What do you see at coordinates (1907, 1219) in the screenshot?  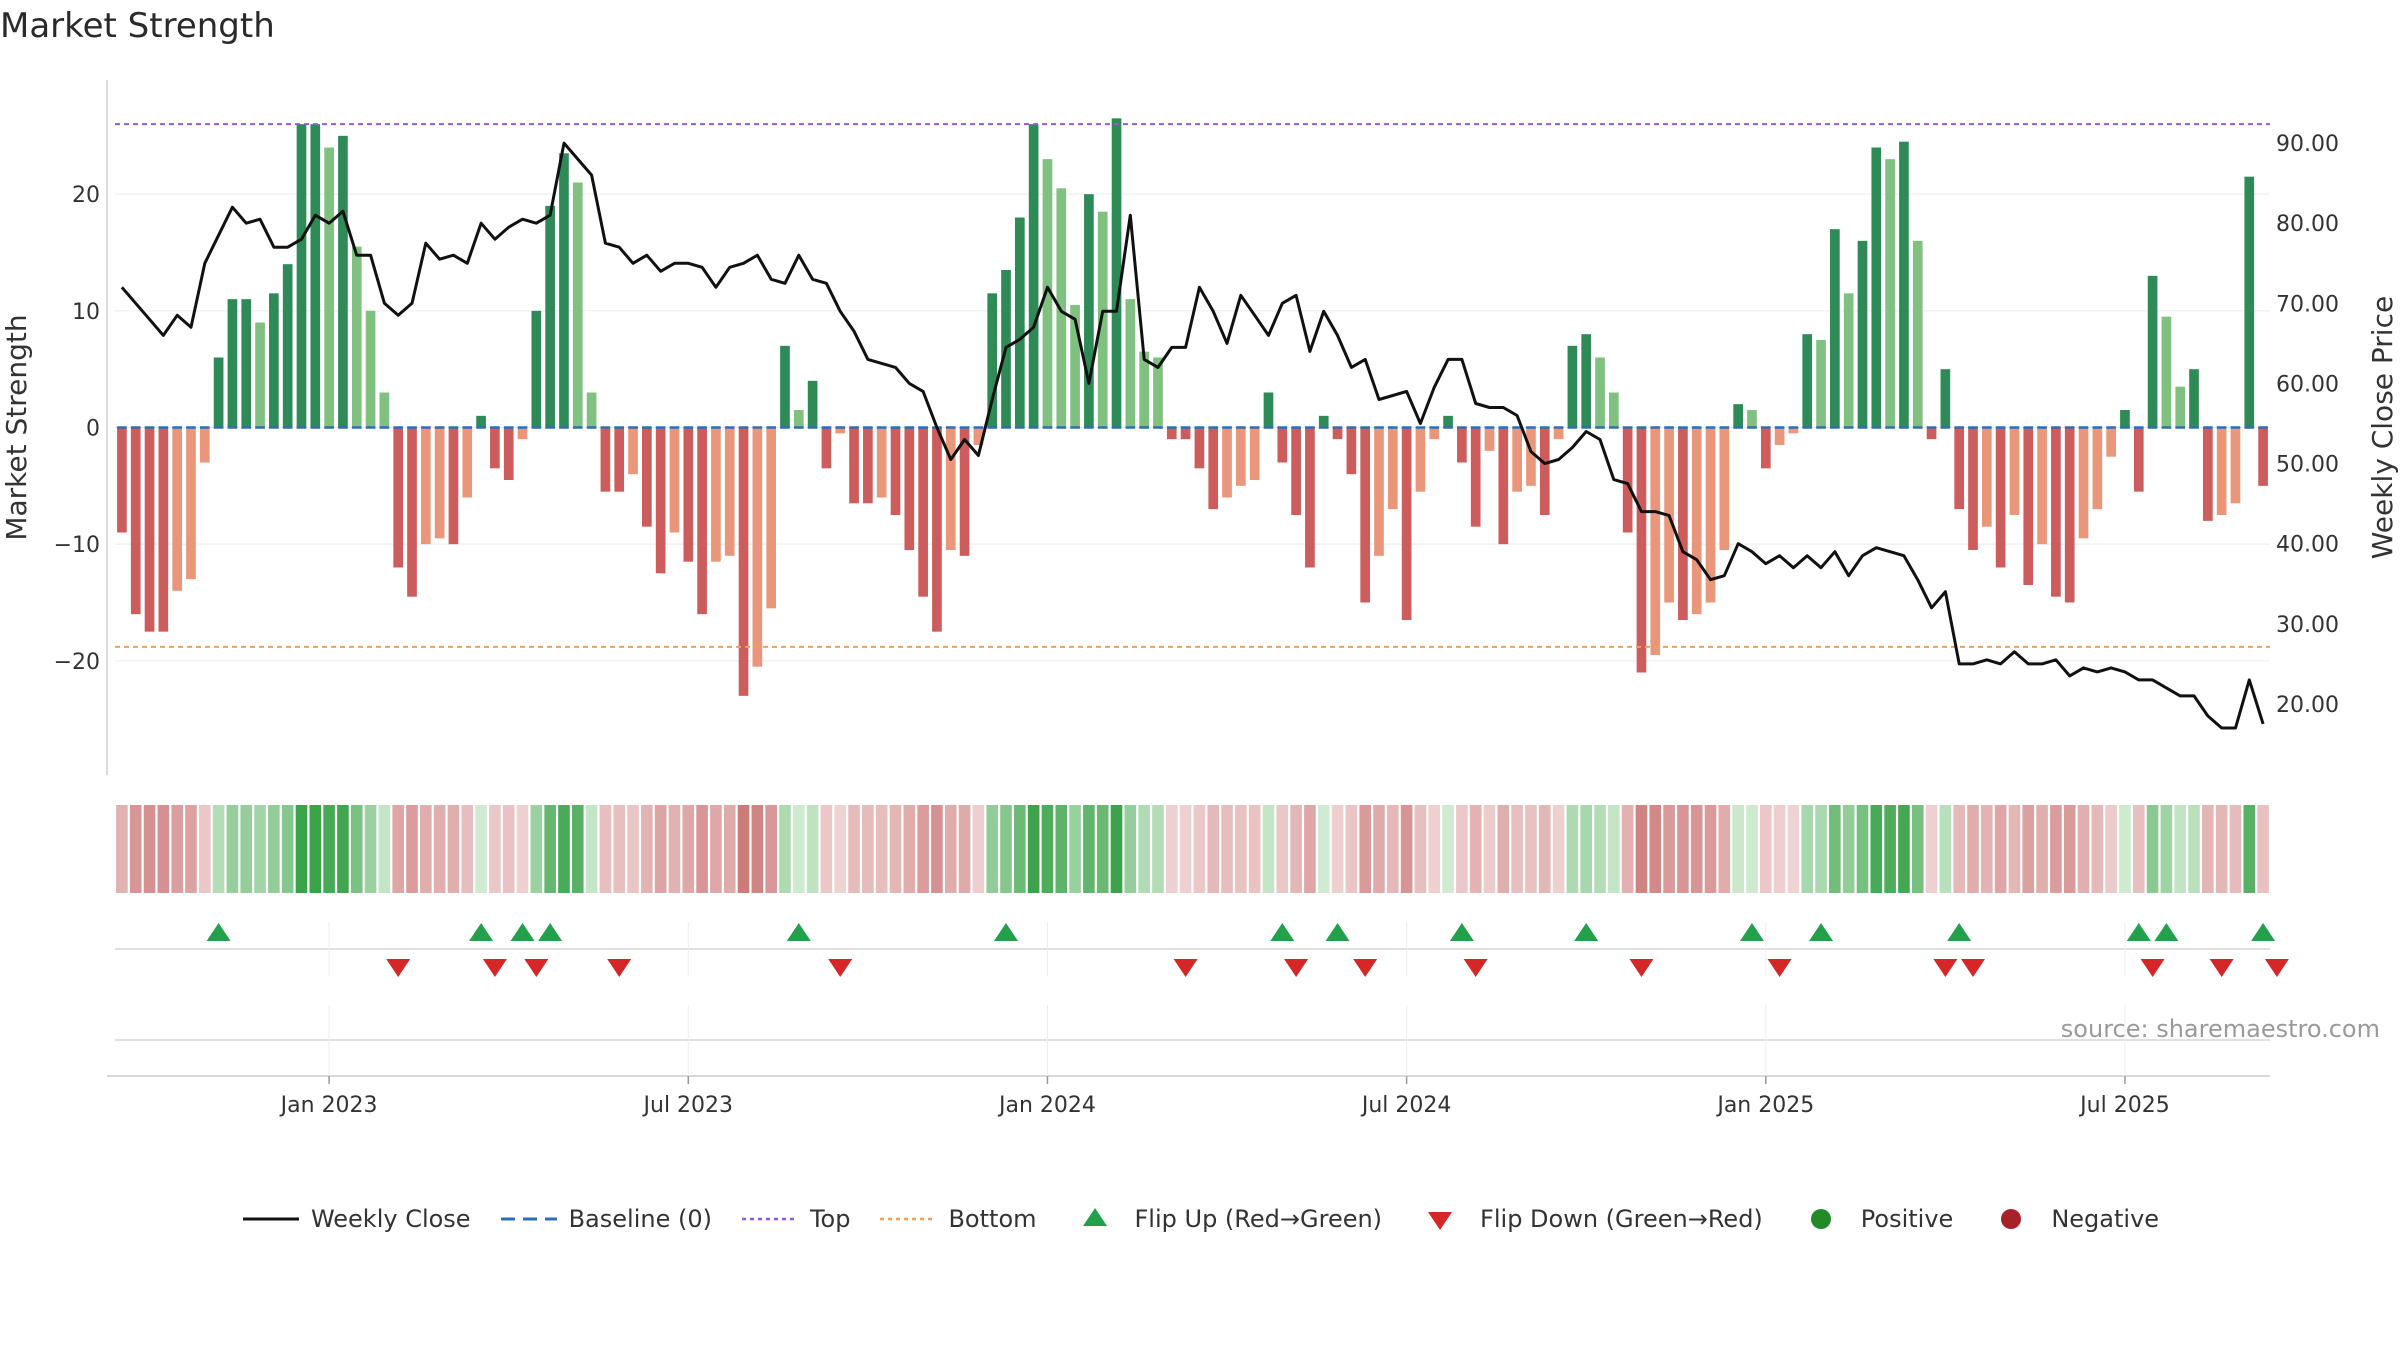 I see `legend-label: Positive` at bounding box center [1907, 1219].